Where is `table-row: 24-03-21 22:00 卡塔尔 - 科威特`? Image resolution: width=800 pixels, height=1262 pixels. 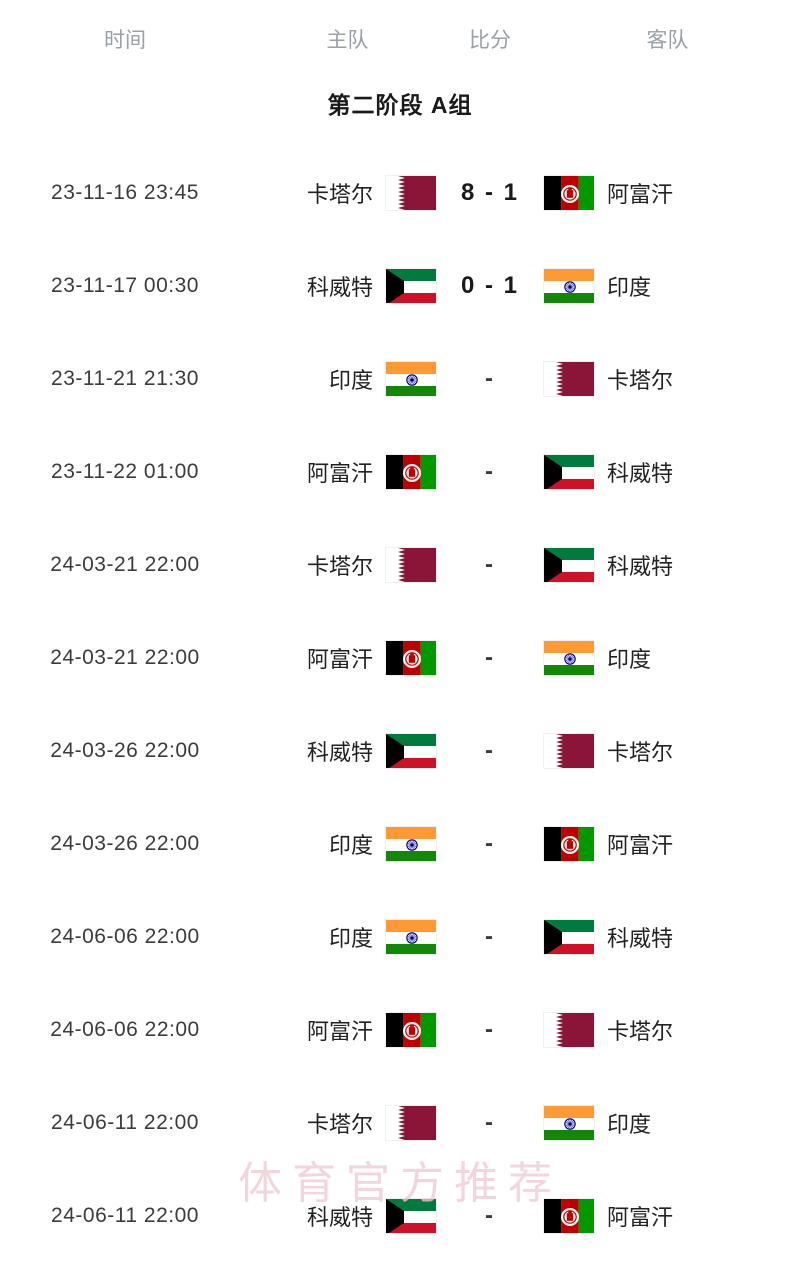
table-row: 24-03-21 22:00 卡塔尔 - 科威特 is located at coordinates (400, 564).